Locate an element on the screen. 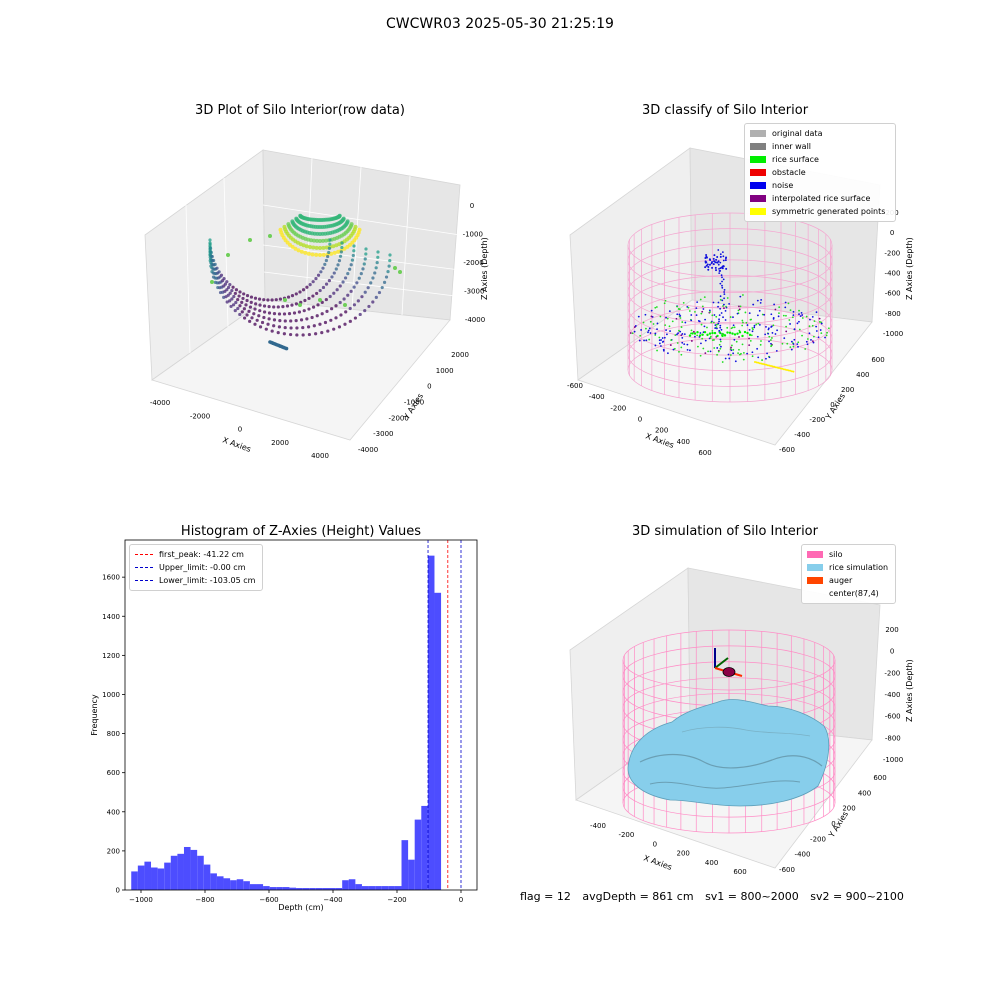 This screenshot has height=1000, width=1000. histogram-x-tick-label: −400 is located at coordinates (332, 900).